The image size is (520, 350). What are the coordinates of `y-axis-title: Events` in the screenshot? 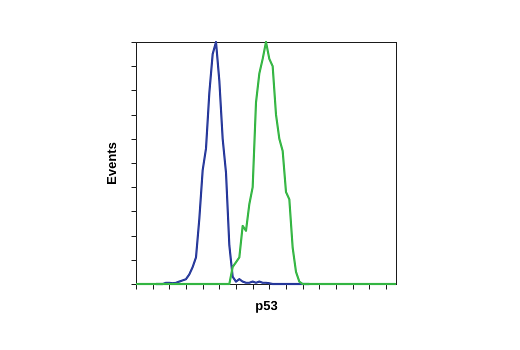 It's located at (111, 163).